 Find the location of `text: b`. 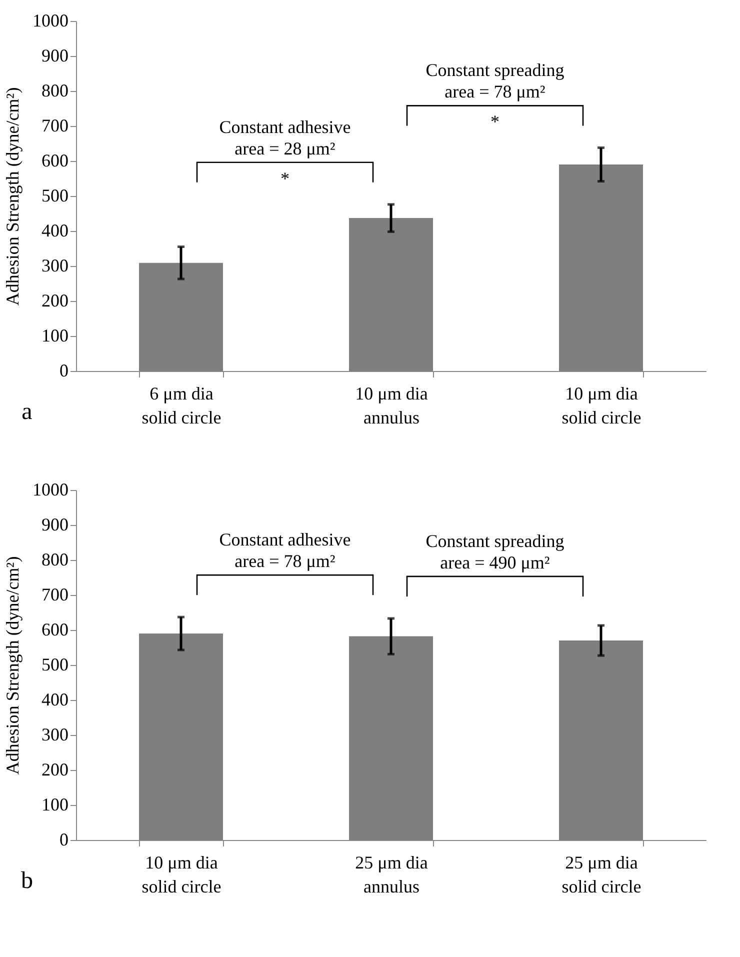

text: b is located at coordinates (27, 881).